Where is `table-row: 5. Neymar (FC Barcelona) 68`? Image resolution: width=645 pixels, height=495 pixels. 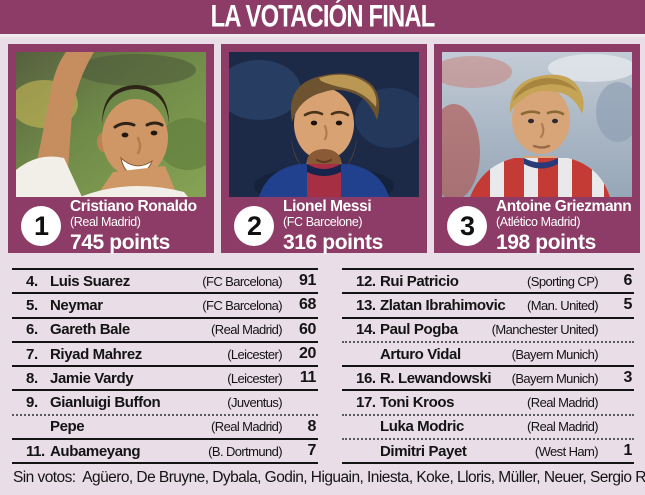
table-row: 5. Neymar (FC Barcelona) 68 is located at coordinates (165, 306).